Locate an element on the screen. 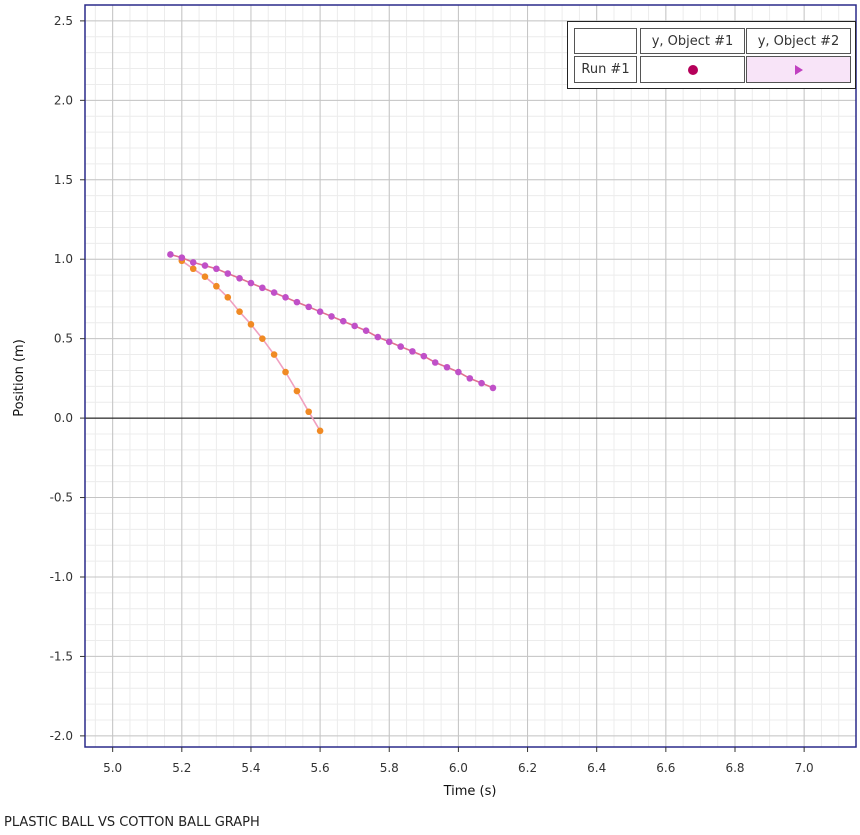  legend-header-object2: y, Object #2 is located at coordinates (798, 41).